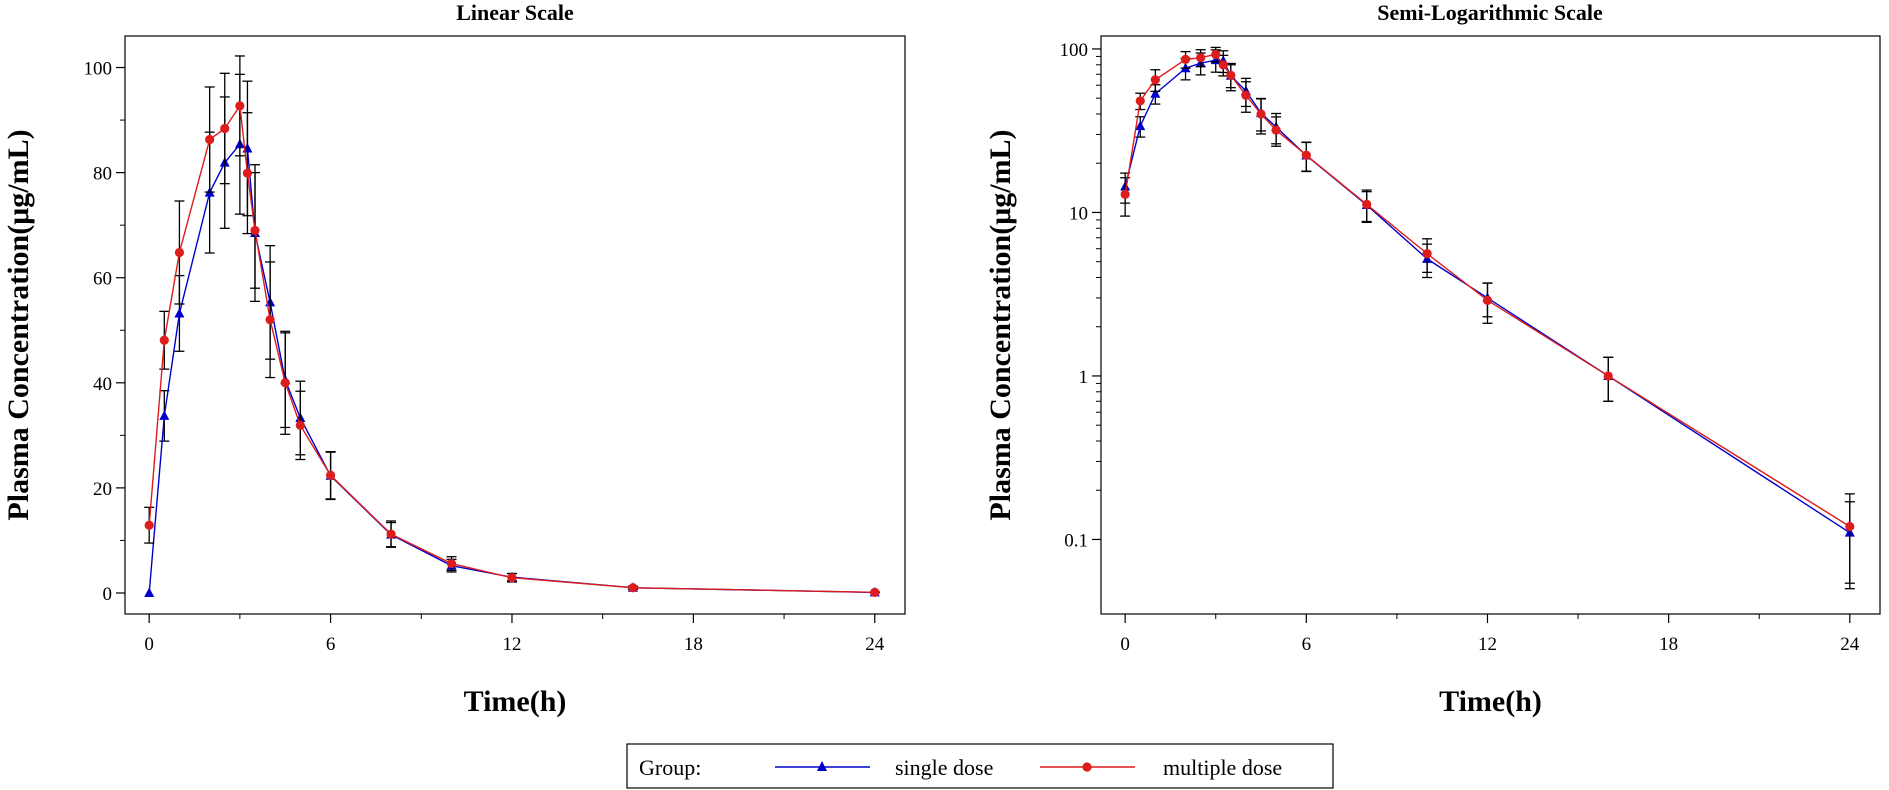 The height and width of the screenshot is (790, 1889). Describe the element at coordinates (1125, 644) in the screenshot. I see `semilog-x-tick-label: 0` at that location.